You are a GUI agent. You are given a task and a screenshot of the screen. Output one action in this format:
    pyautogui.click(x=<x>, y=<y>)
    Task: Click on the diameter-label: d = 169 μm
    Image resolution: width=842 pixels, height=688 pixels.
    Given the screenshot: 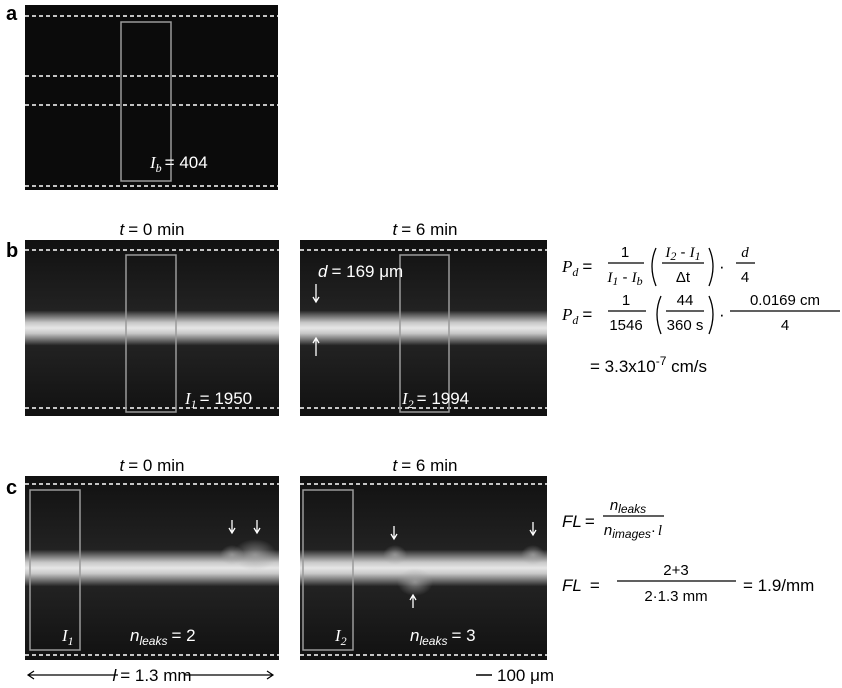 What is the action you would take?
    pyautogui.click(x=360, y=271)
    